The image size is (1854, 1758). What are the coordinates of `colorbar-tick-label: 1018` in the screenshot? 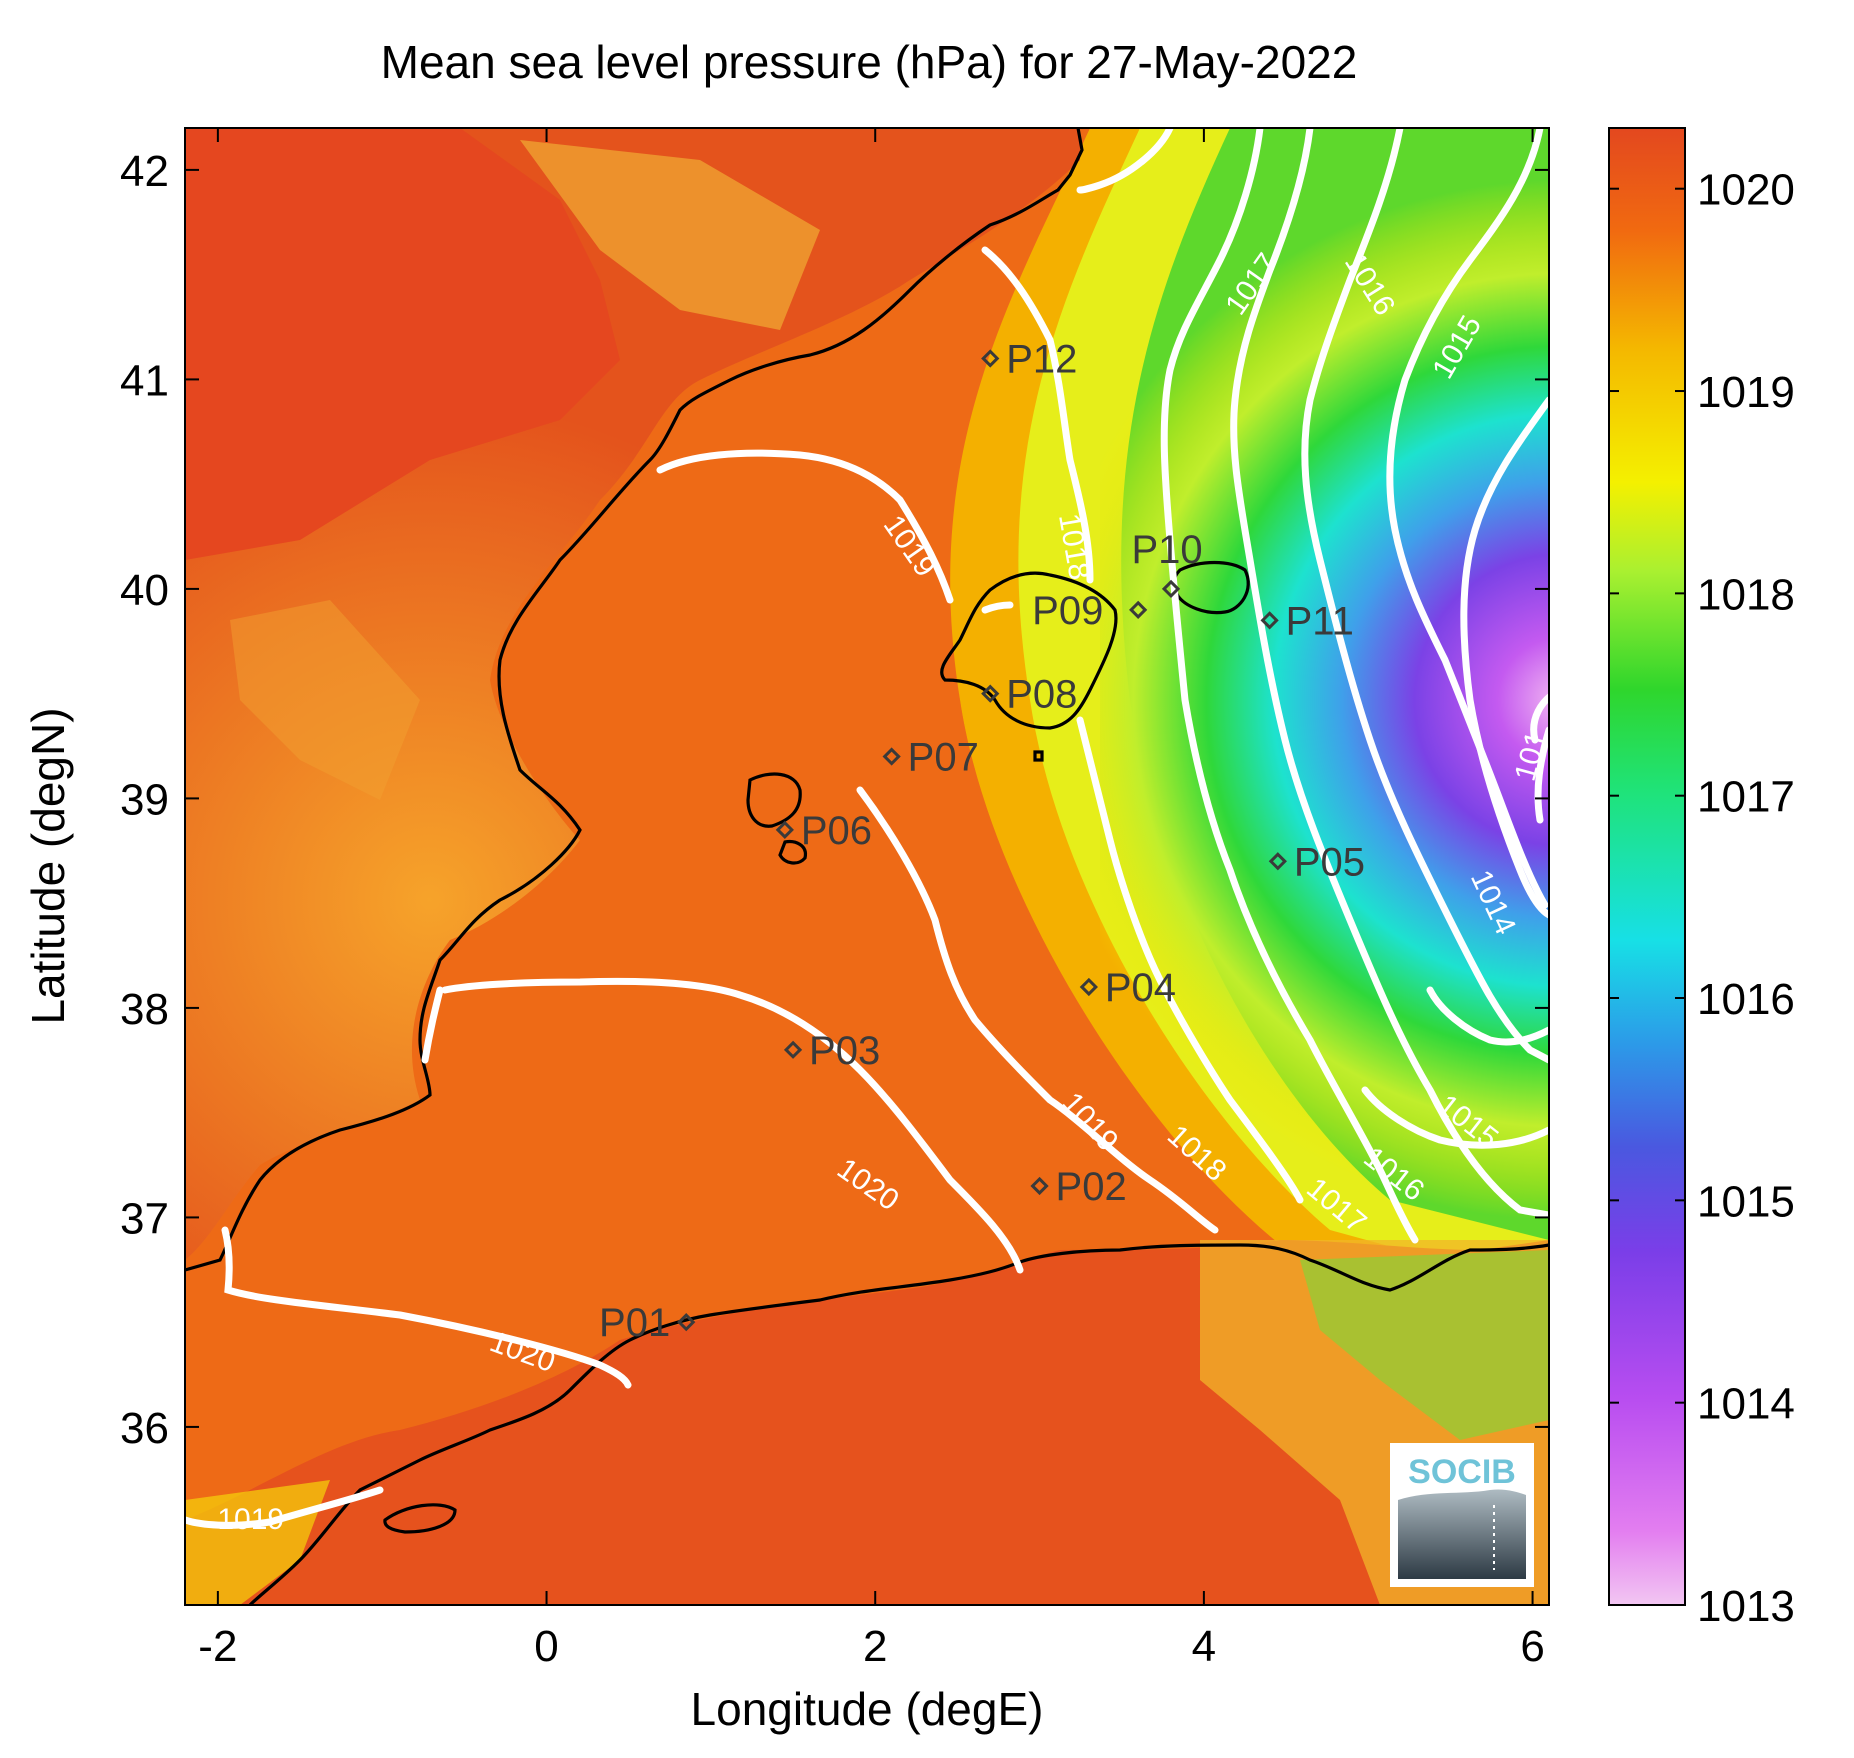 It's located at (1746, 594).